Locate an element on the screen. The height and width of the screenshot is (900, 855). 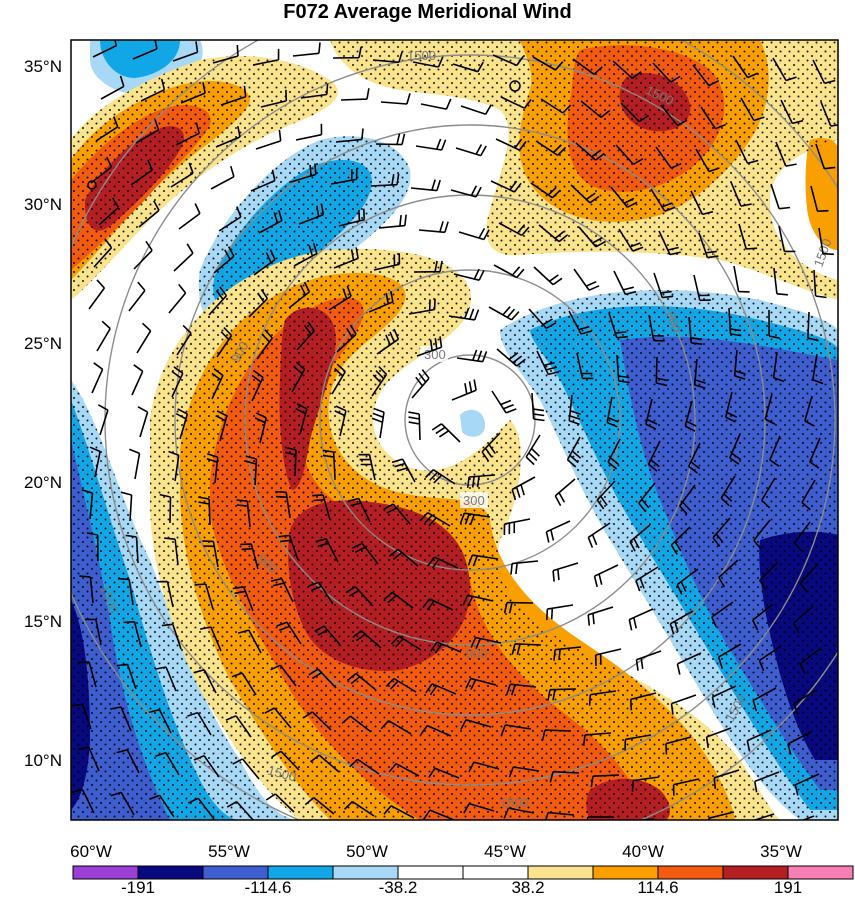
ring-label: 900 is located at coordinates (477, 653).